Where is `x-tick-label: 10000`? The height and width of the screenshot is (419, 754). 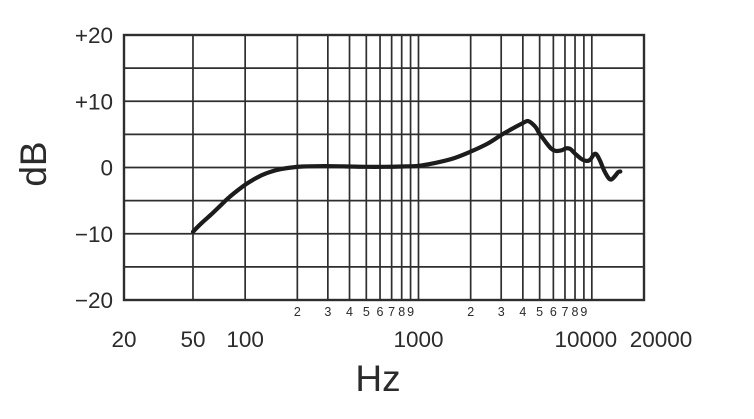
x-tick-label: 10000 is located at coordinates (586, 339).